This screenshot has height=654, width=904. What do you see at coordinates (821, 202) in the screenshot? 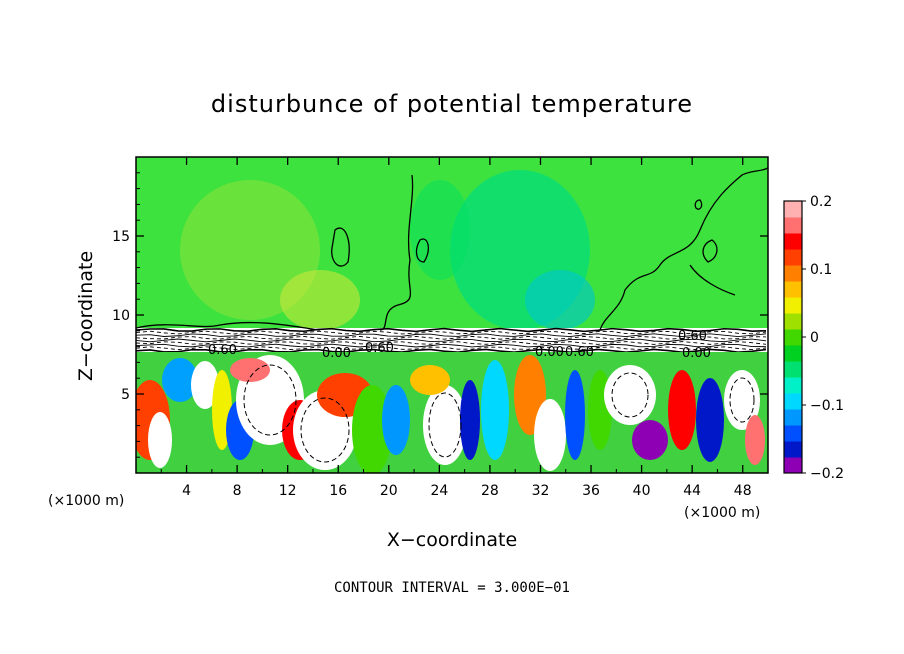
I see `colorbar-tick-label: 0.2` at bounding box center [821, 202].